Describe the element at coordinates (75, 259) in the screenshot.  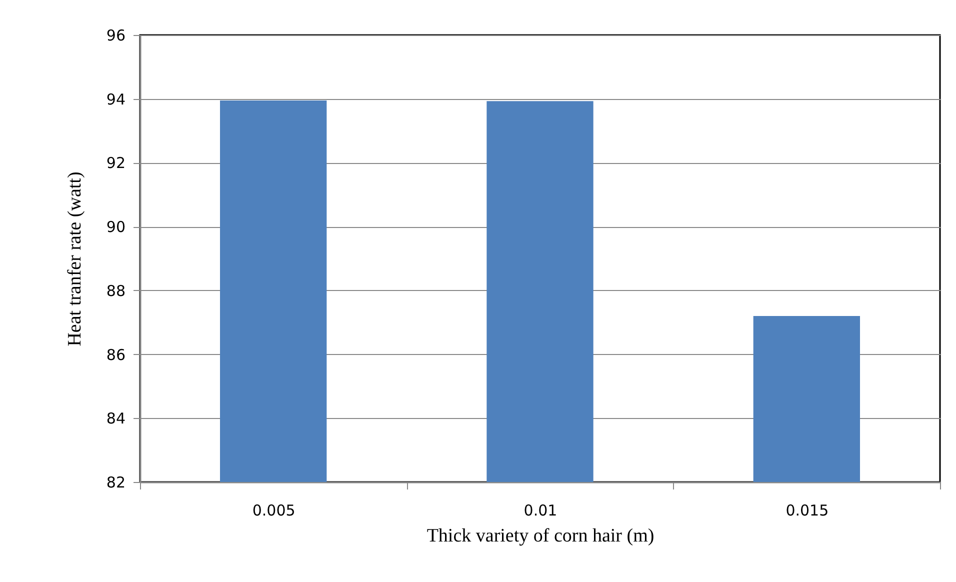
I see `y-axis-title: Heat tranfer rate (watt)` at that location.